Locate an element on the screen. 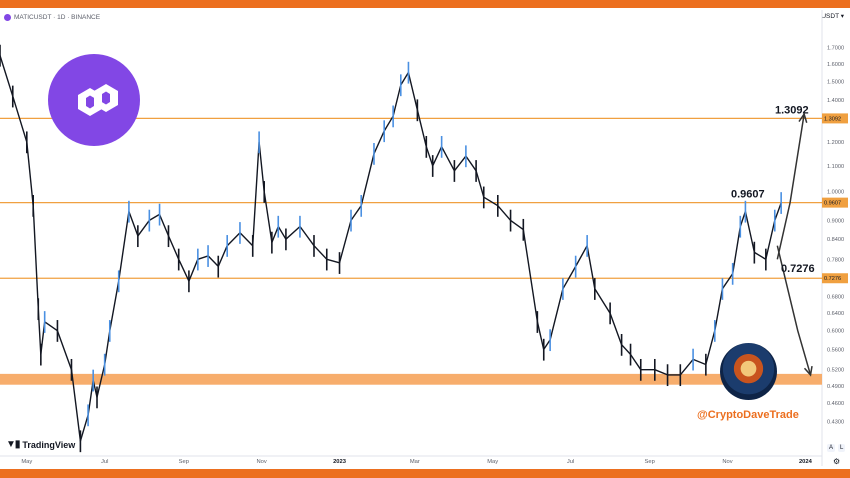  y-tick-label: 1.2000 is located at coordinates (835, 143).